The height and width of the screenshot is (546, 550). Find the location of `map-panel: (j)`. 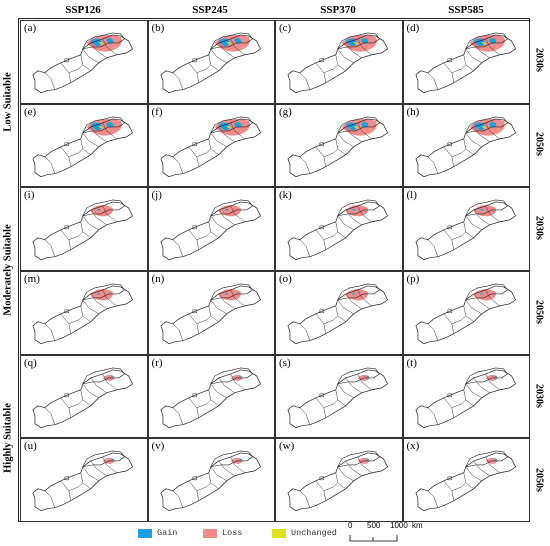

map-panel: (j) is located at coordinates (211, 229).